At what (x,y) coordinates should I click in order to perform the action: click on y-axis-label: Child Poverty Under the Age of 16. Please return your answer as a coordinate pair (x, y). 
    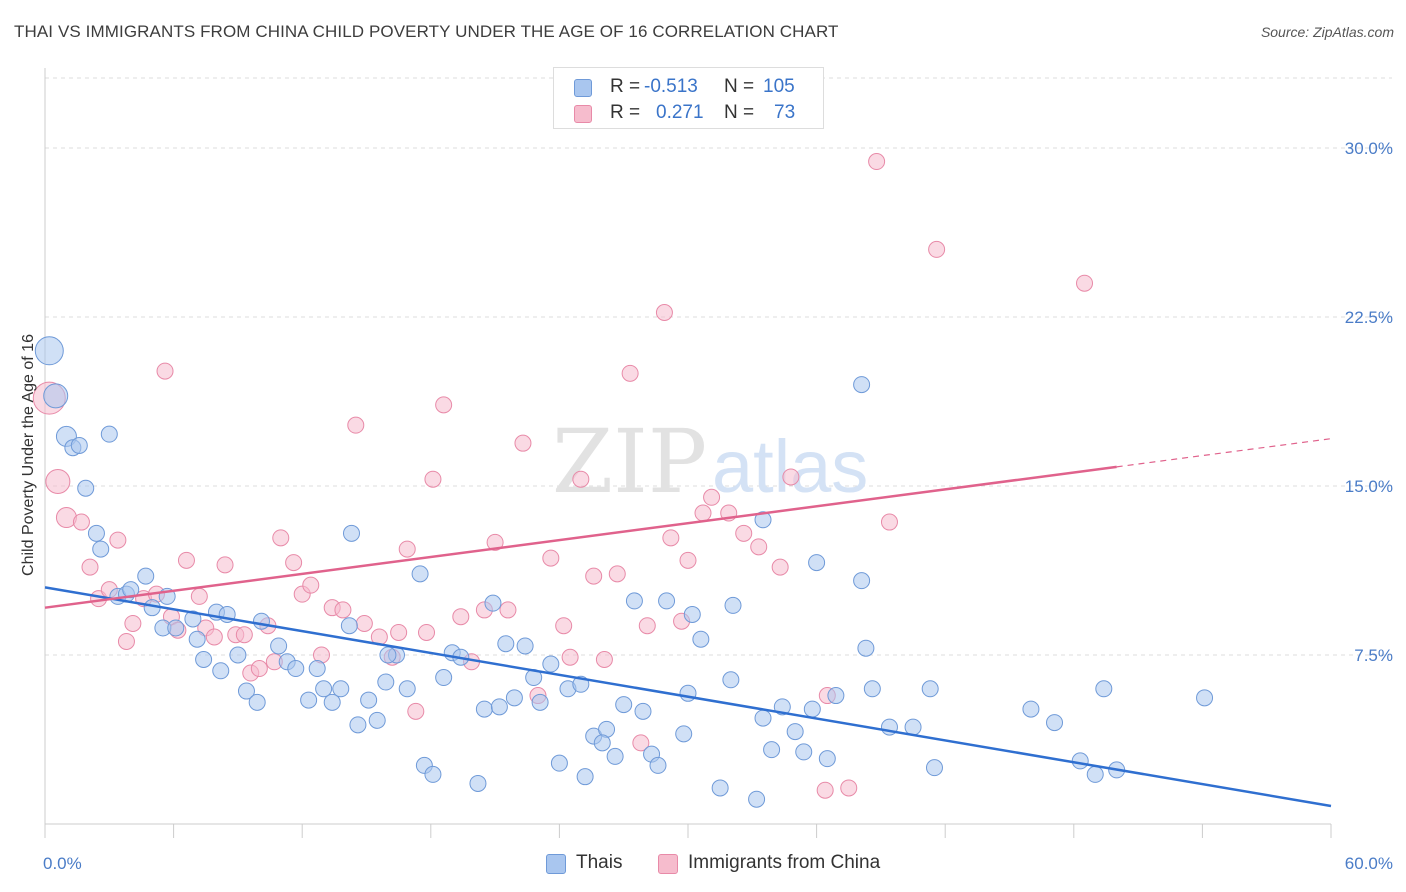
    Looking at the image, I should click on (28, 455).